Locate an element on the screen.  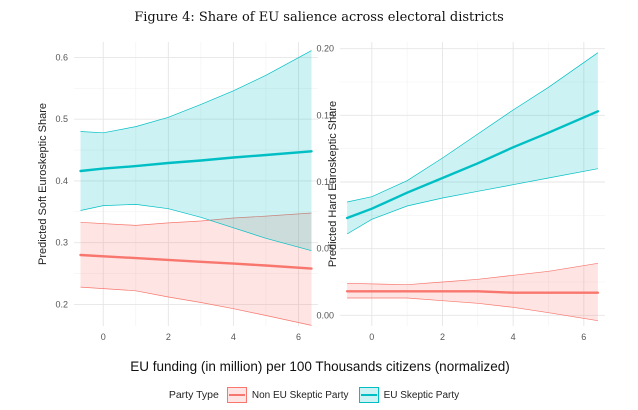
legend-label-non-skeptic: Non EU Skeptic Party is located at coordinates (300, 395).